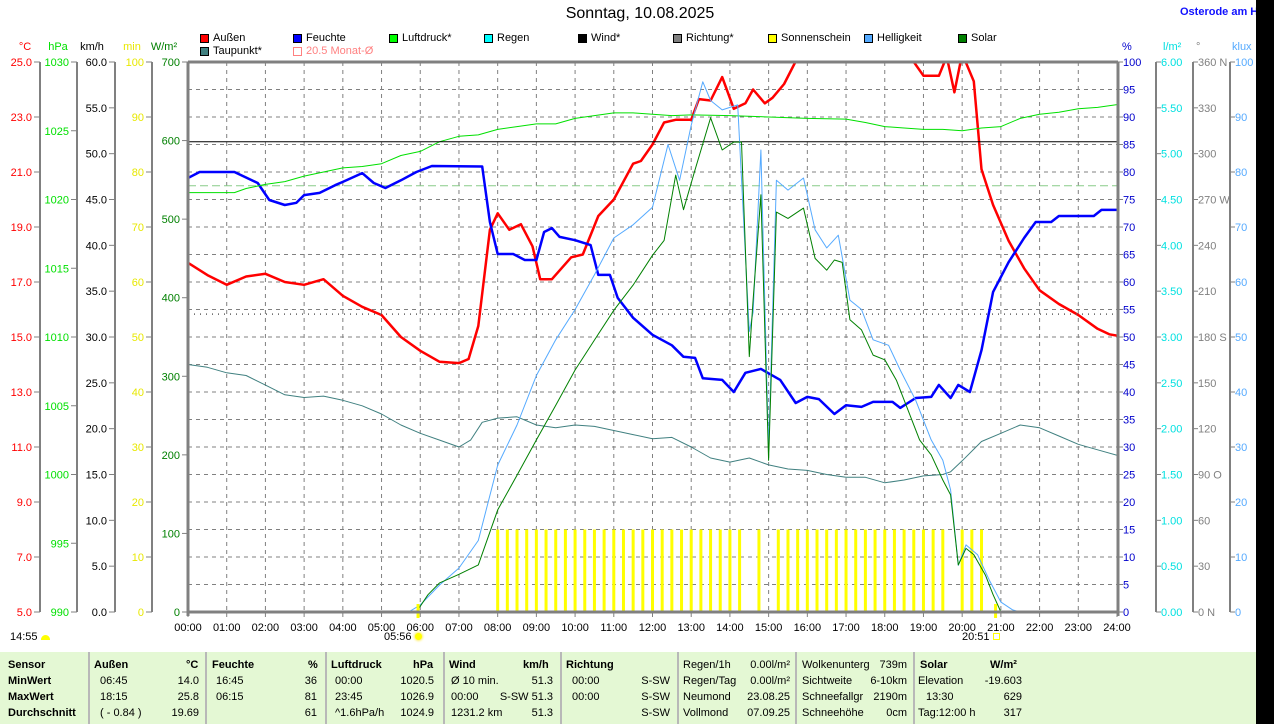 Image resolution: width=1274 pixels, height=724 pixels. I want to click on hum-tick-label: 45, so click(1129, 366).